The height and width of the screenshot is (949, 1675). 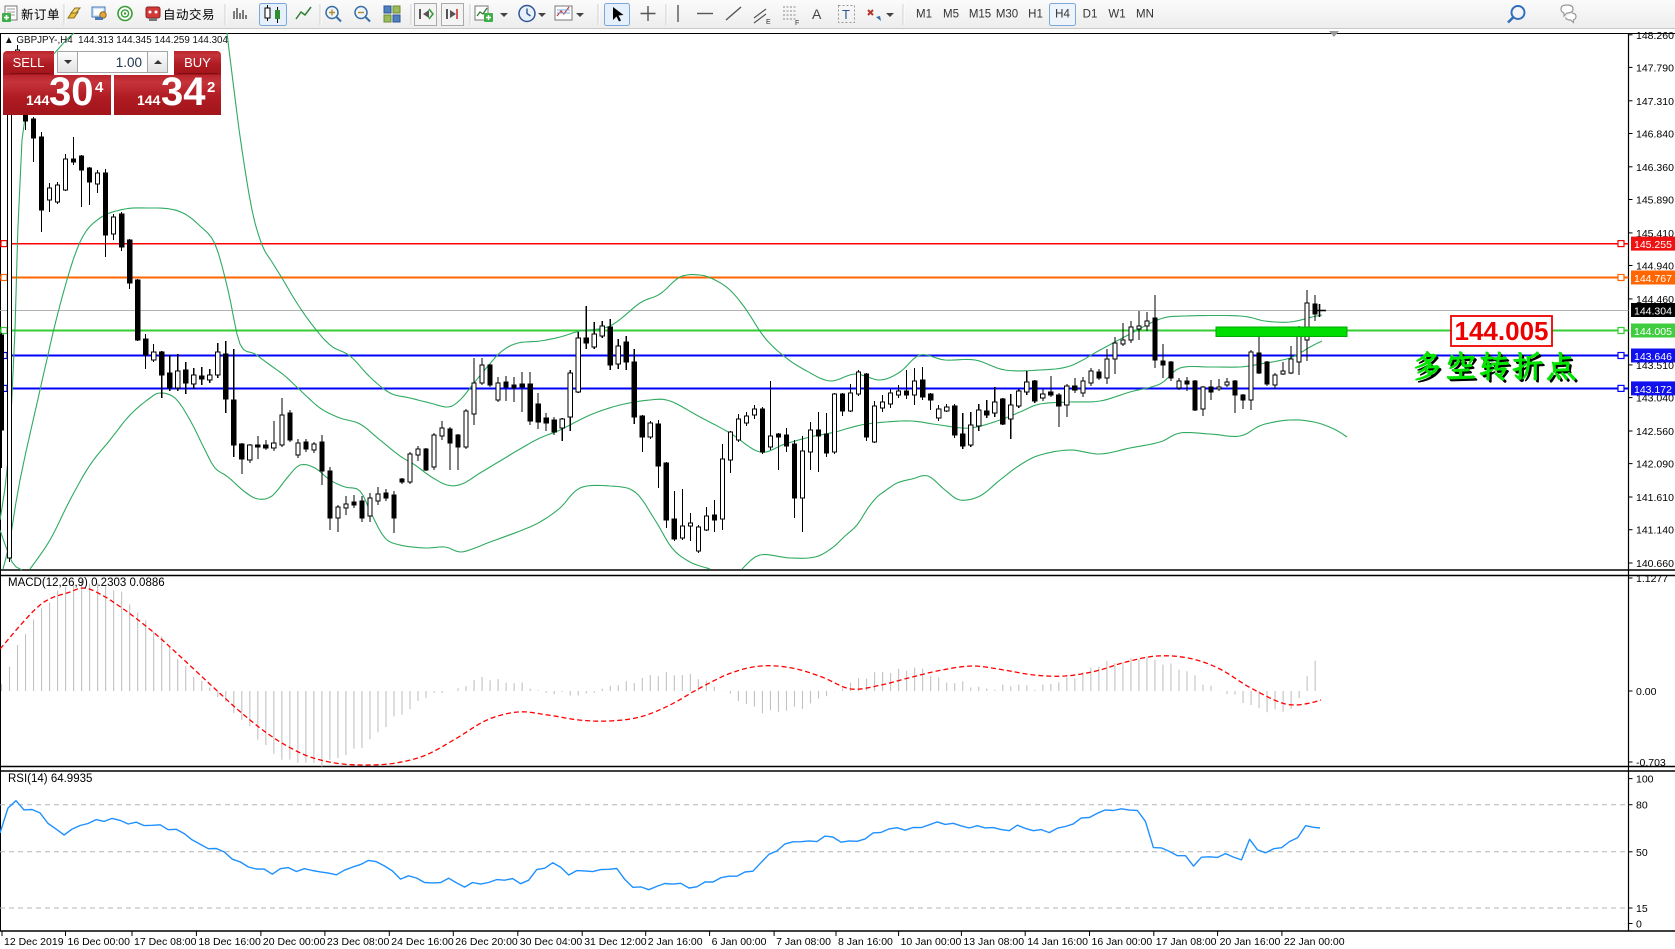 What do you see at coordinates (1655, 36) in the screenshot?
I see `svg-text: 148.260` at bounding box center [1655, 36].